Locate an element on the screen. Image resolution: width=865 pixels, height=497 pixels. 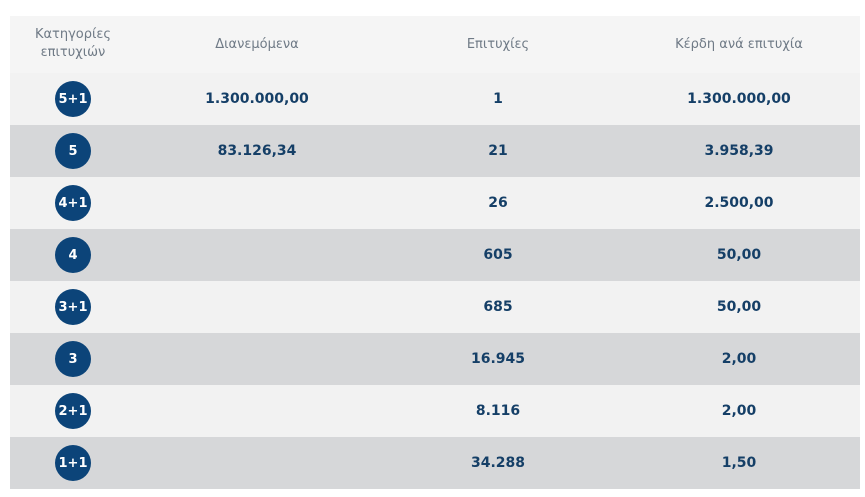
category-badge: 5+1 is located at coordinates (73, 99).